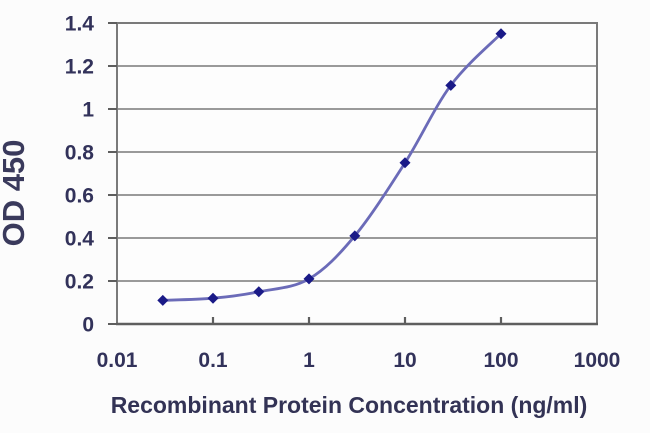 The height and width of the screenshot is (433, 650). I want to click on x-tick-label: 0.01, so click(117, 360).